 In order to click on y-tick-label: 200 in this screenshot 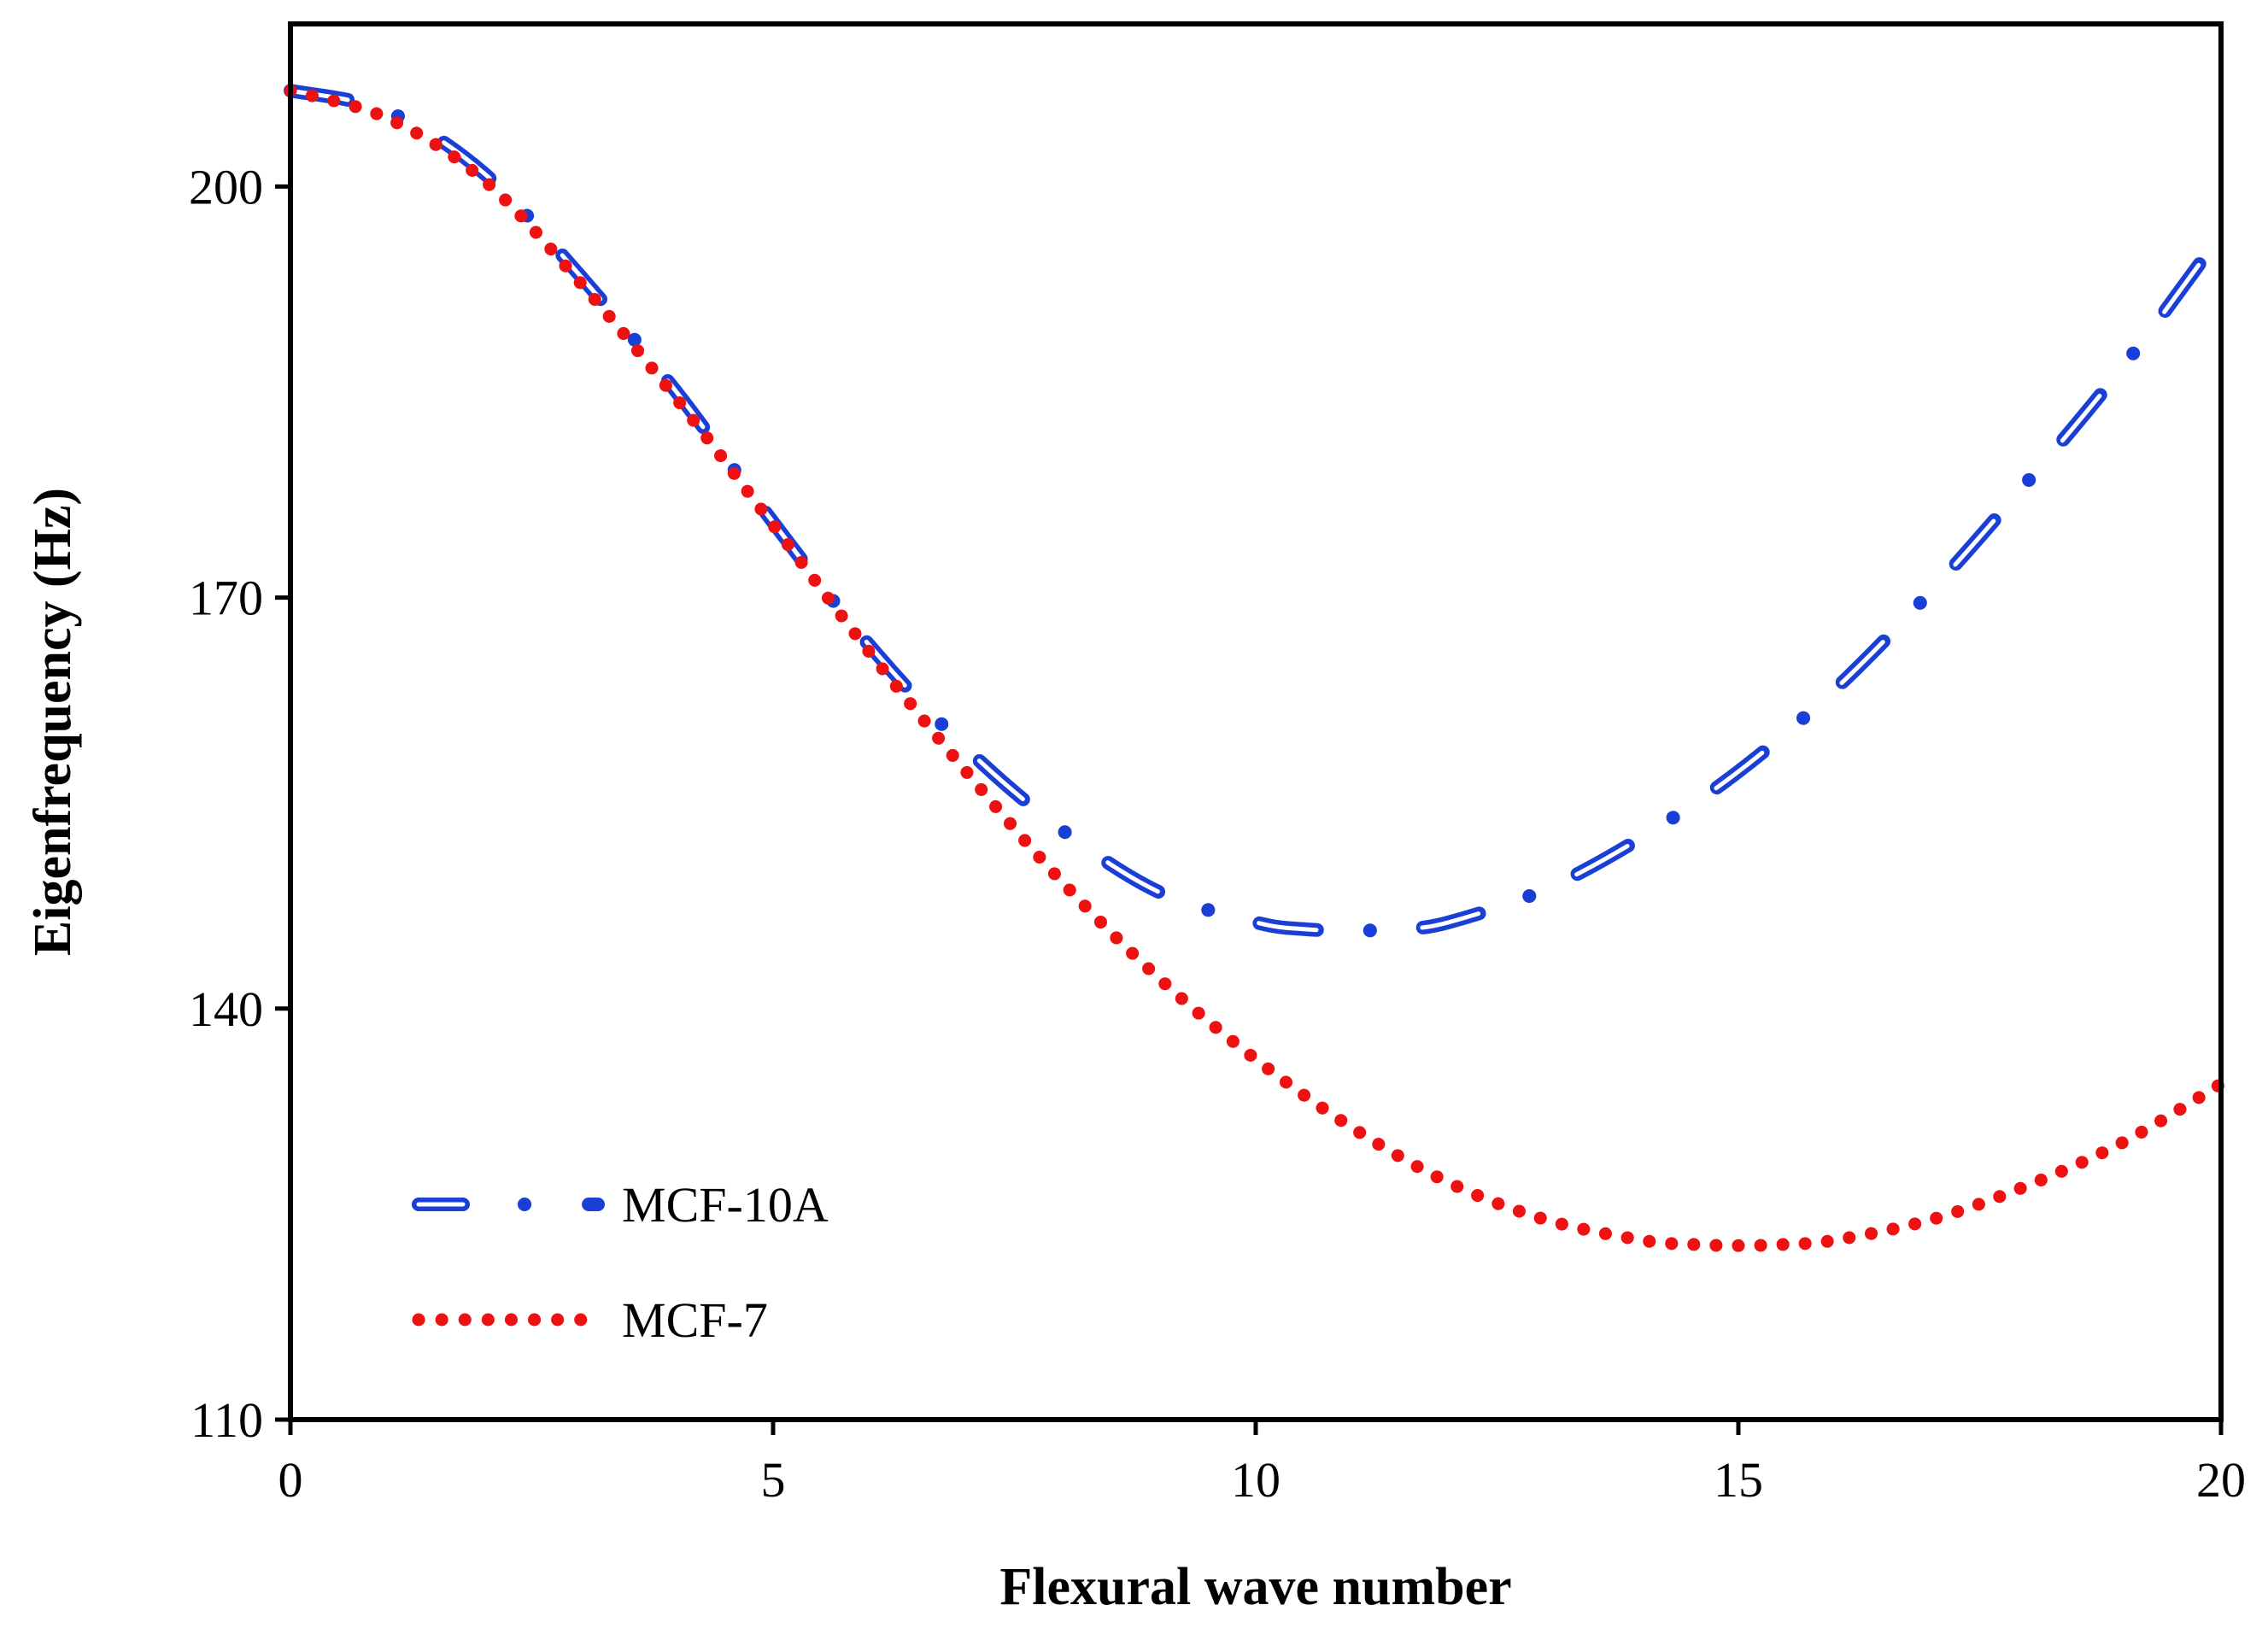, I will do `click(226, 186)`.